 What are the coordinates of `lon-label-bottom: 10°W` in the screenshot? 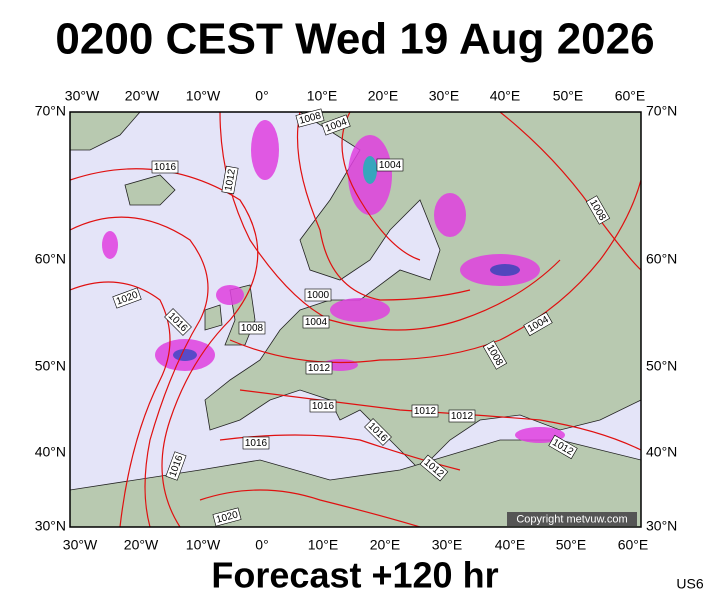 It's located at (203, 545).